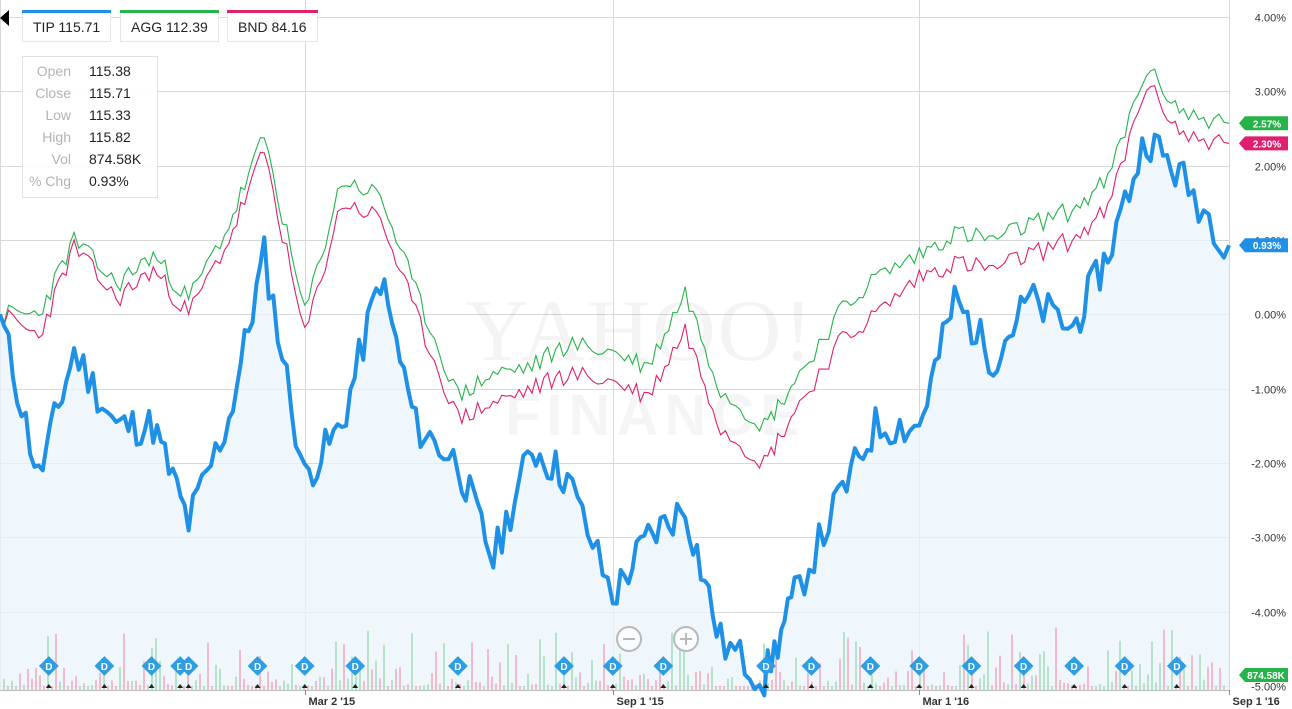 The image size is (1292, 709). Describe the element at coordinates (1270, 316) in the screenshot. I see `y-tick-label: 0.00%` at that location.